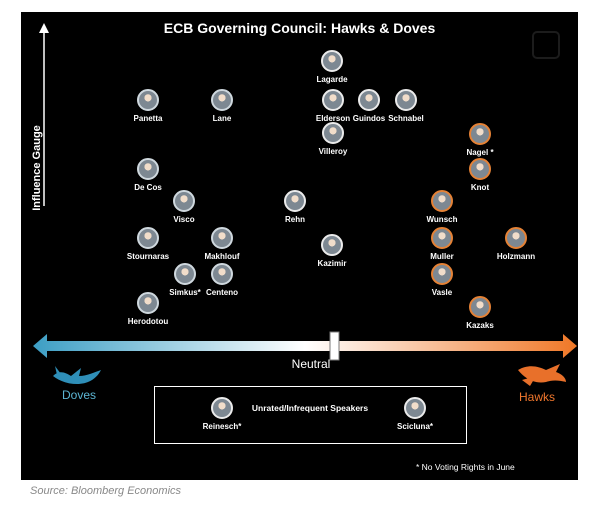  What do you see at coordinates (480, 325) in the screenshot?
I see `member-name: Kazaks` at bounding box center [480, 325].